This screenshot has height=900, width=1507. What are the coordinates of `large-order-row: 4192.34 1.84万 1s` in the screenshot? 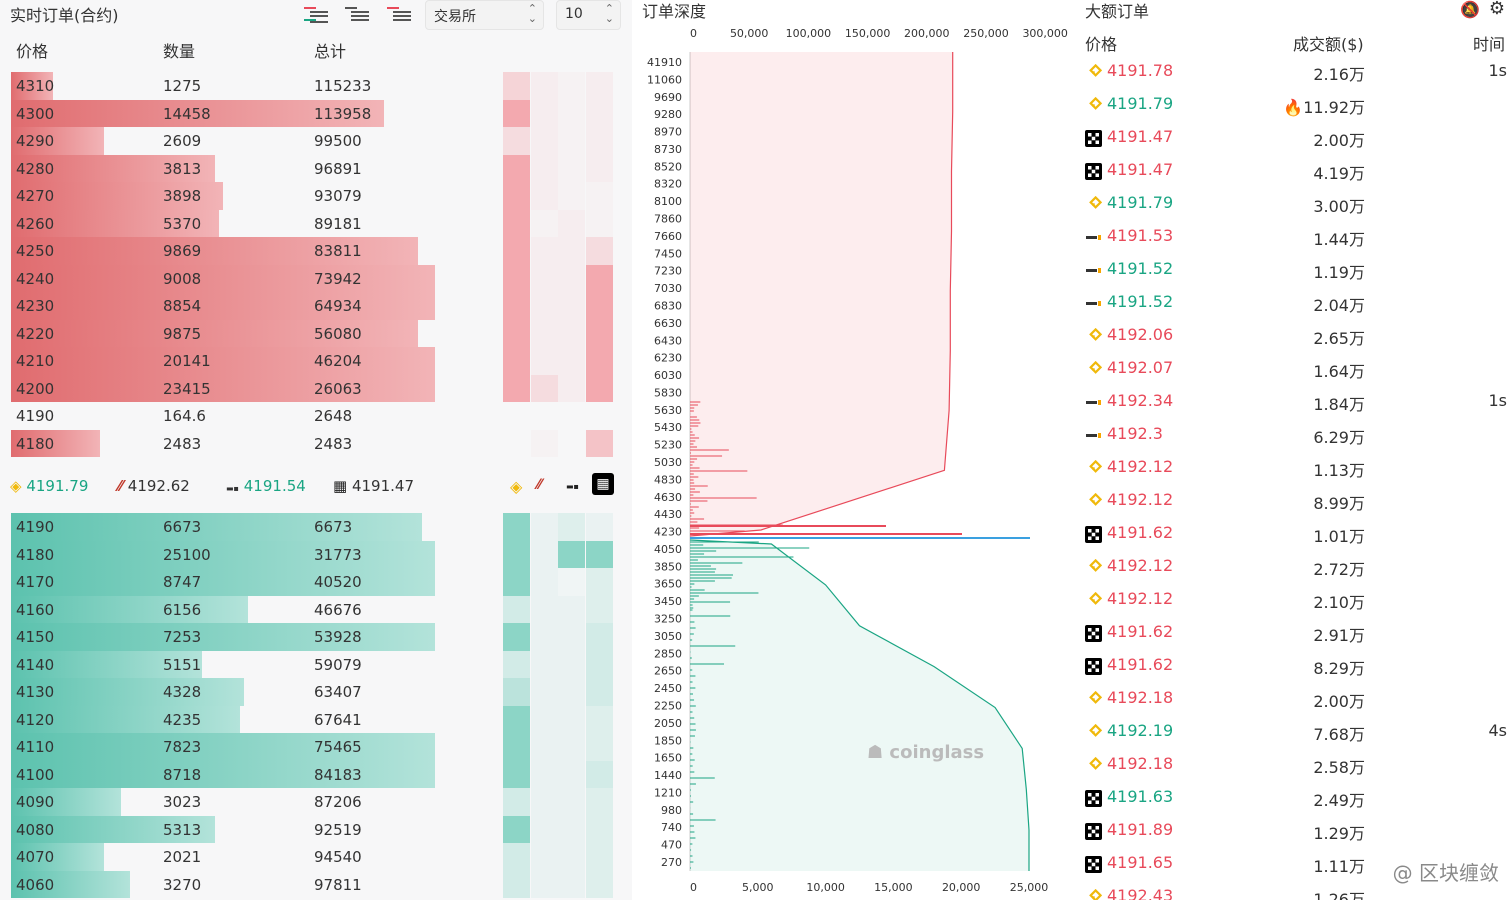 It's located at (1291, 402).